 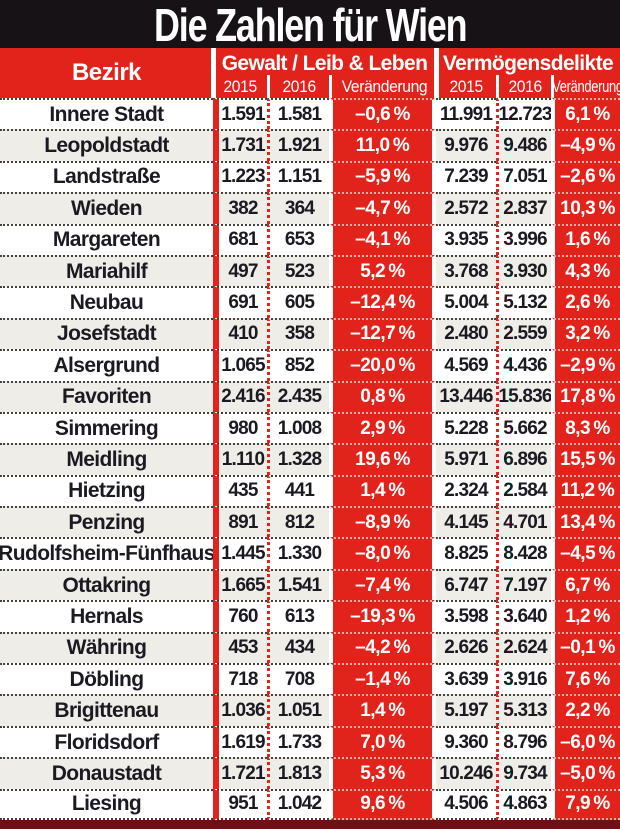 I want to click on vermoegen-2015-value: 10.246, so click(x=466, y=773).